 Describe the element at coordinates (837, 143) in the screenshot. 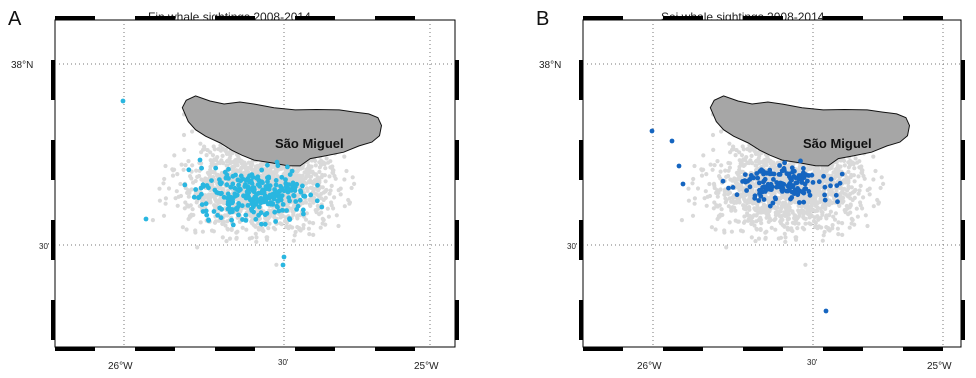

I see `island-label: São Miguel` at that location.